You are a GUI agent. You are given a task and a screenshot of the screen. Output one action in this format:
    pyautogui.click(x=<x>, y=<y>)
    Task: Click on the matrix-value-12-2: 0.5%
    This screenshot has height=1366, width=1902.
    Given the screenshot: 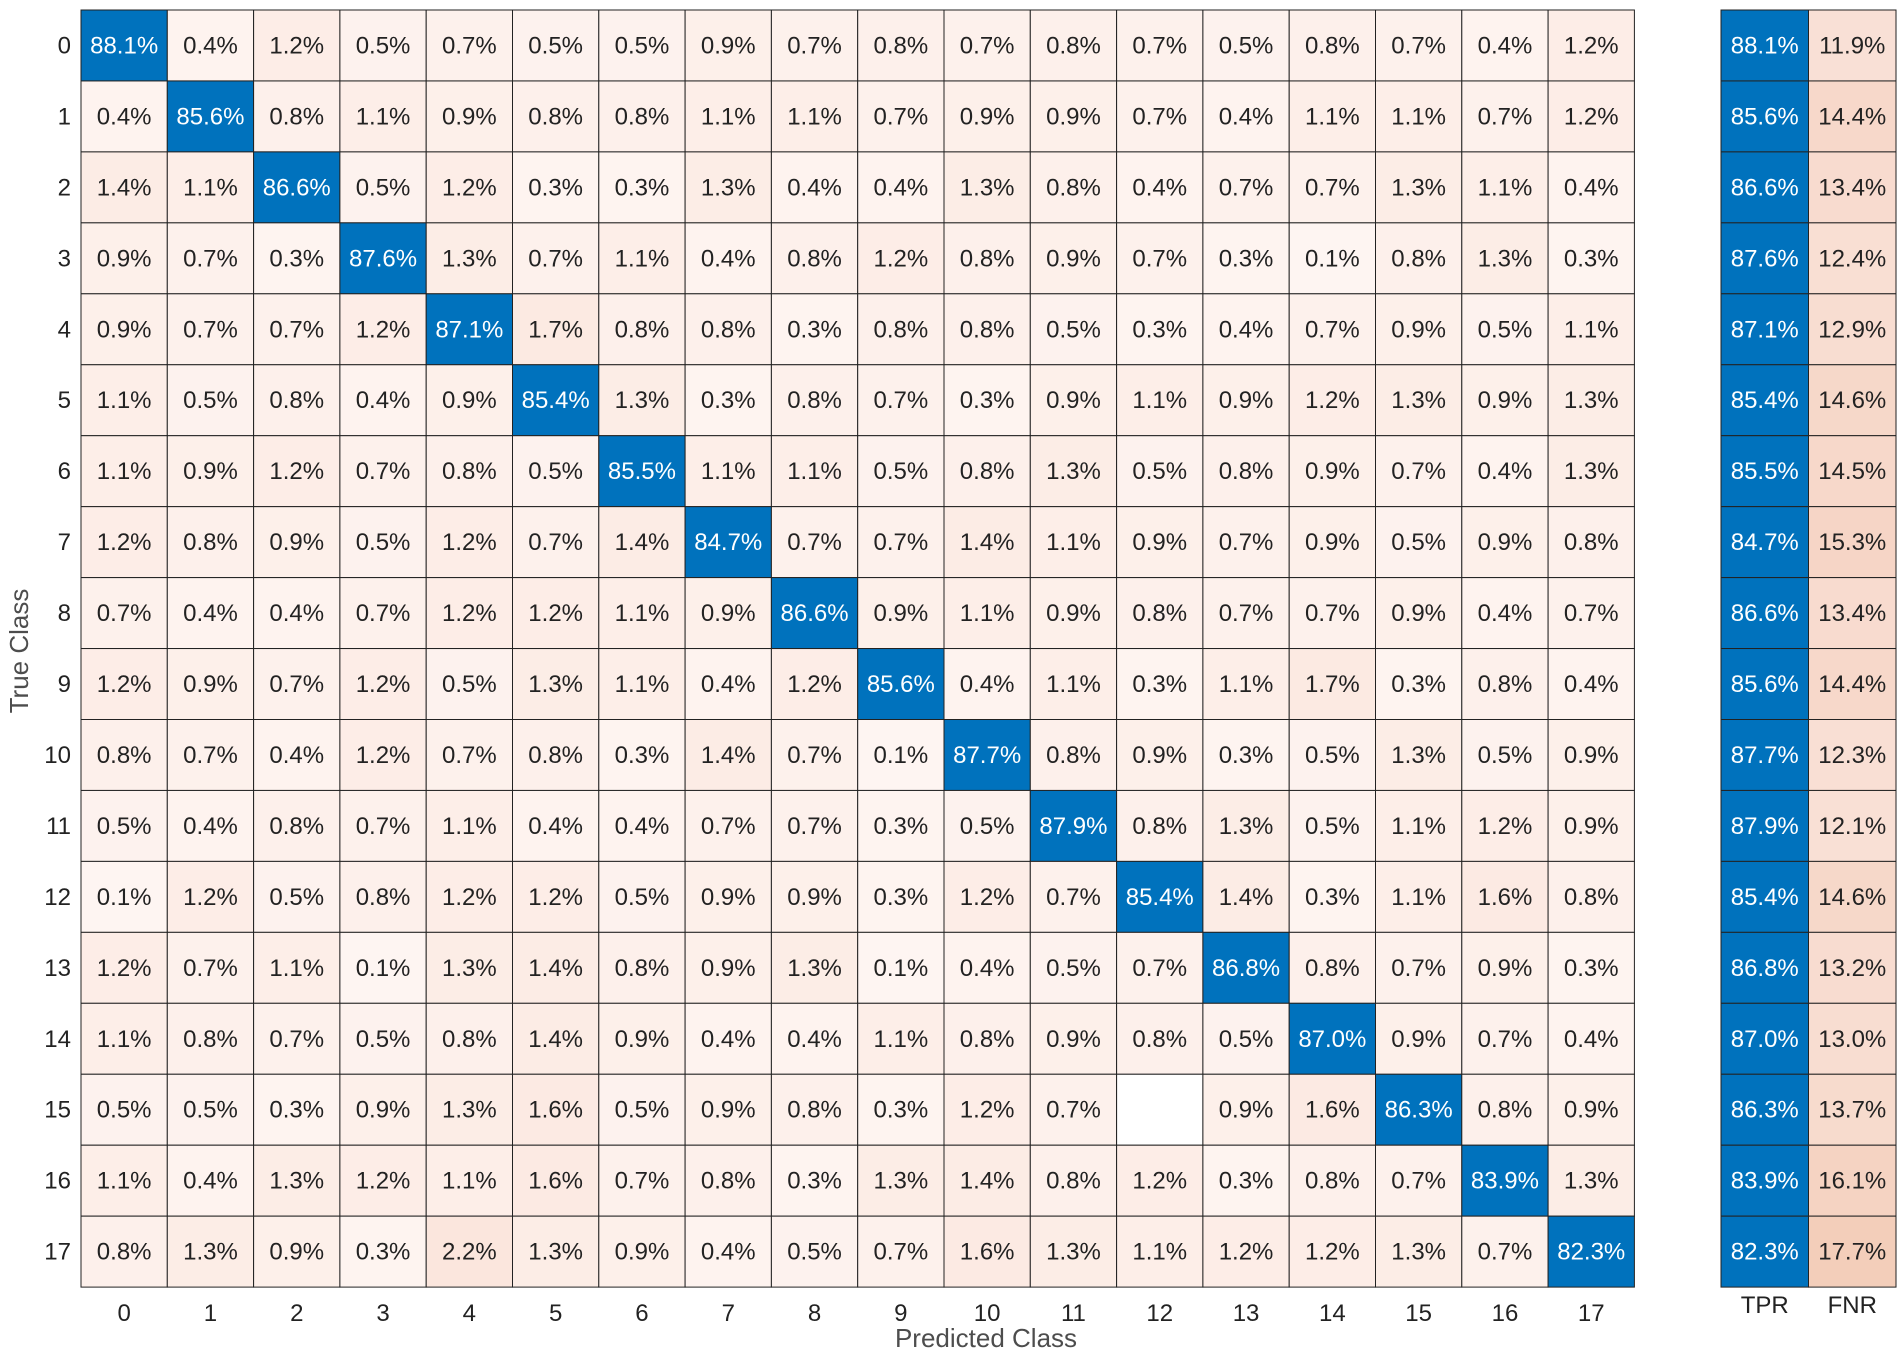 What is the action you would take?
    pyautogui.click(x=296, y=897)
    